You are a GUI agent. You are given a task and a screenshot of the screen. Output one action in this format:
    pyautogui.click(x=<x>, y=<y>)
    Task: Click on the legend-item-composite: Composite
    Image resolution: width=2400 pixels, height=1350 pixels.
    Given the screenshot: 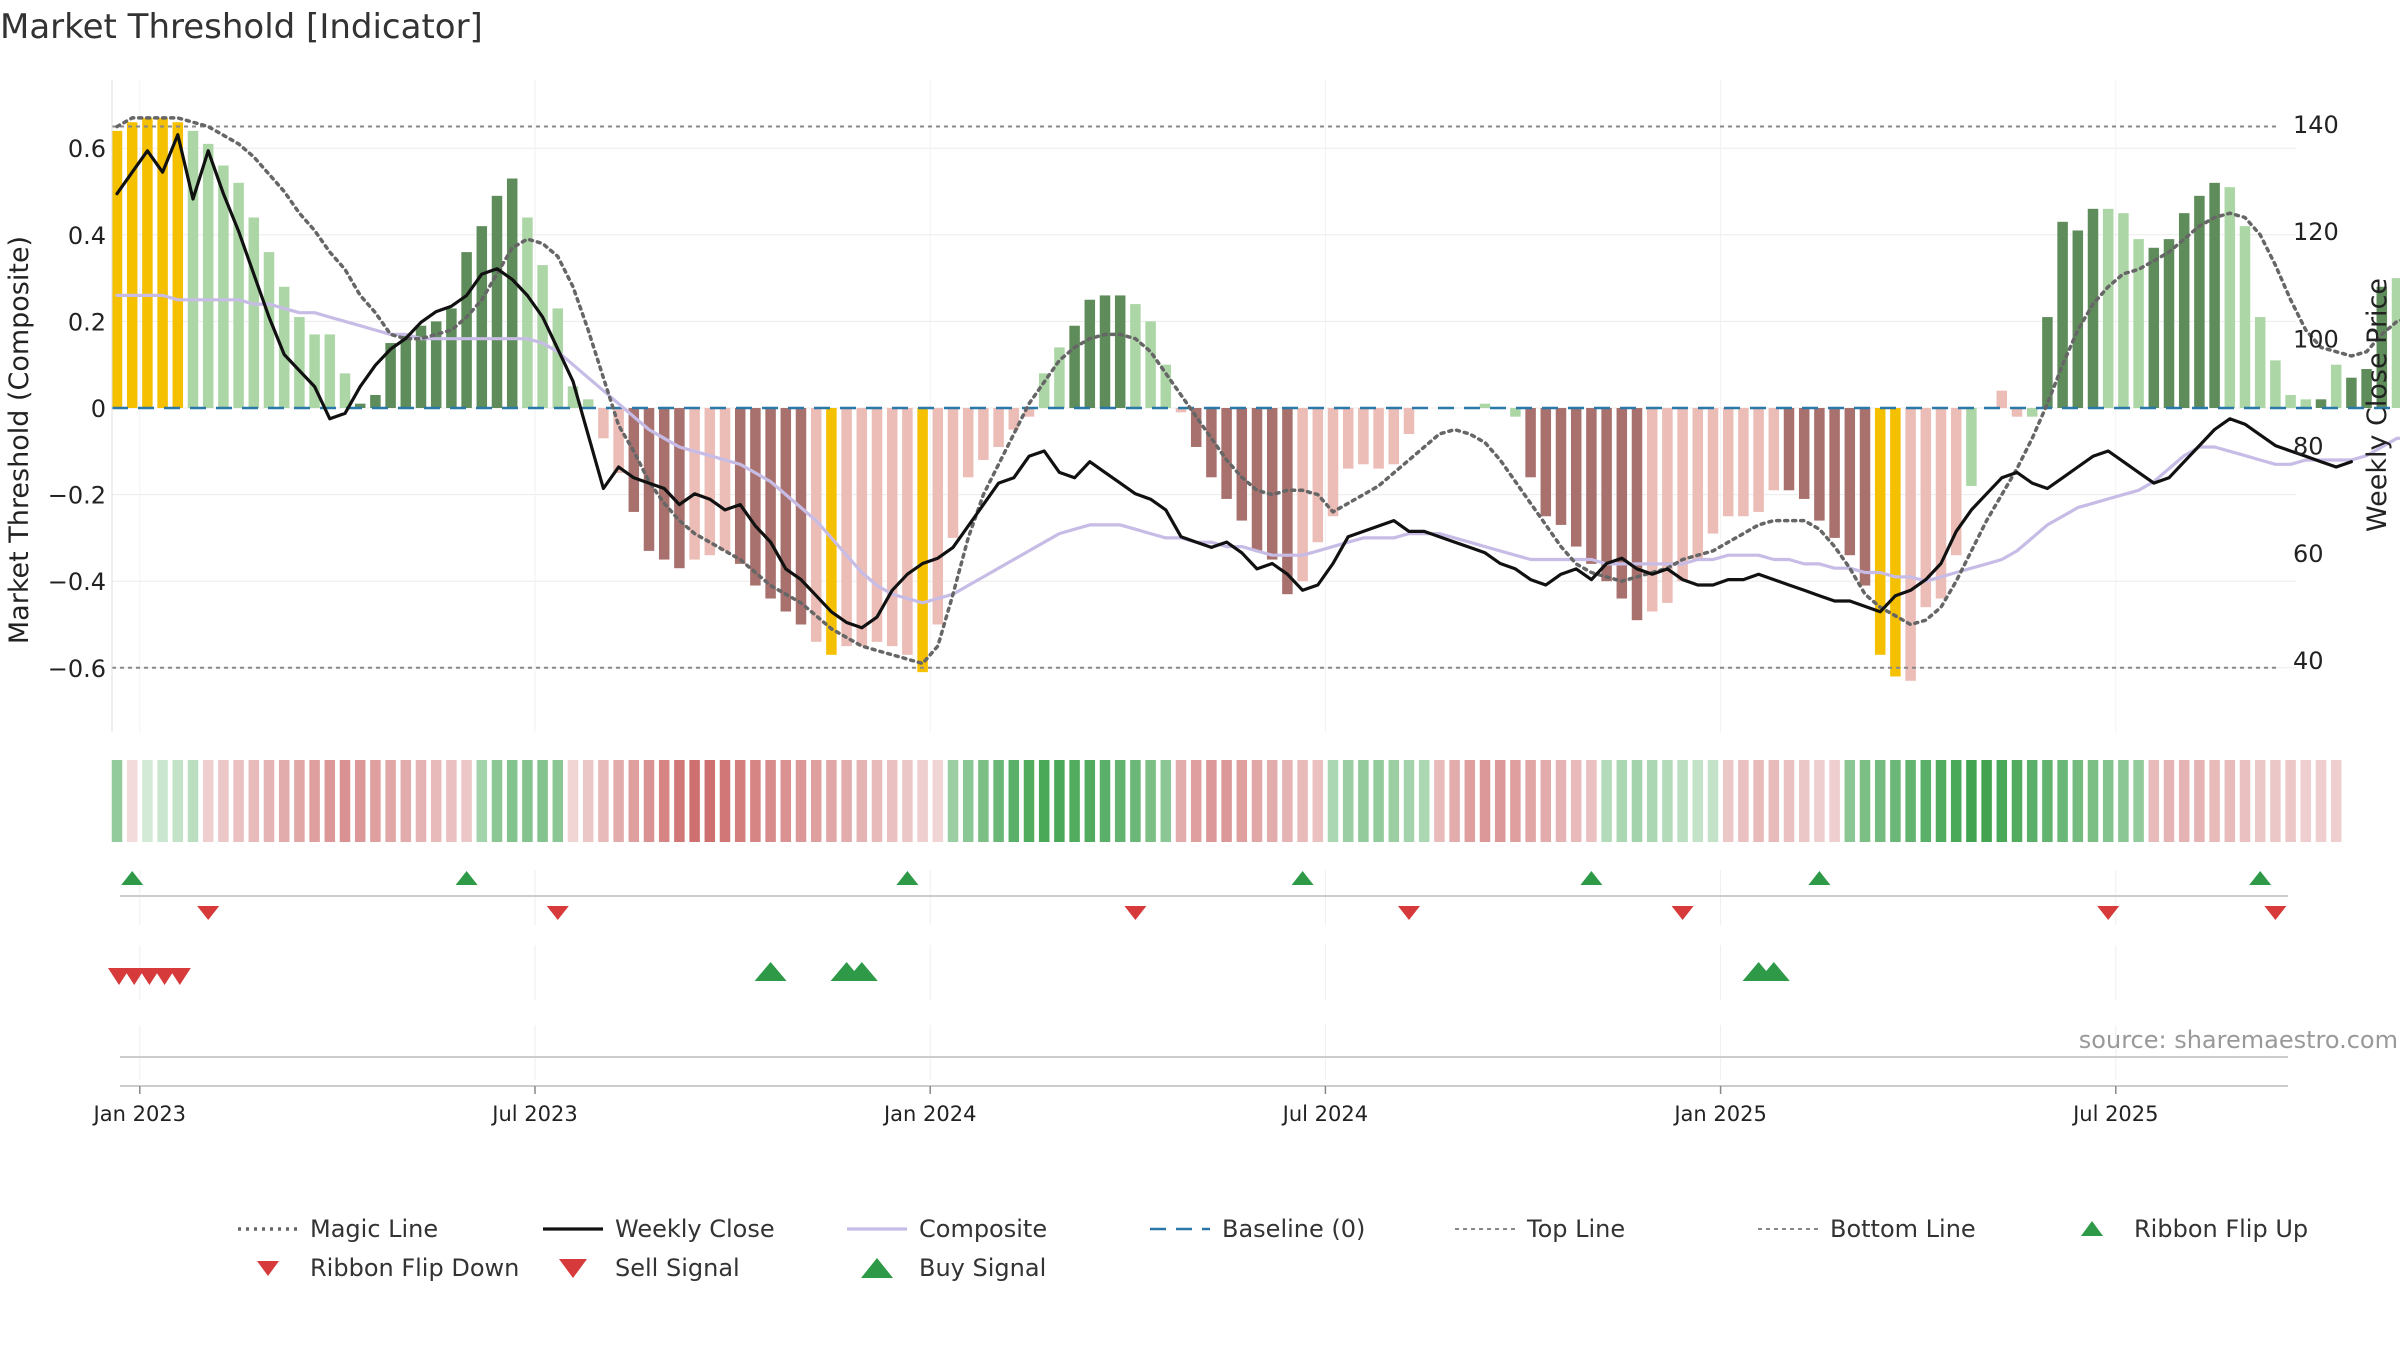 What is the action you would take?
    pyautogui.click(x=947, y=1229)
    